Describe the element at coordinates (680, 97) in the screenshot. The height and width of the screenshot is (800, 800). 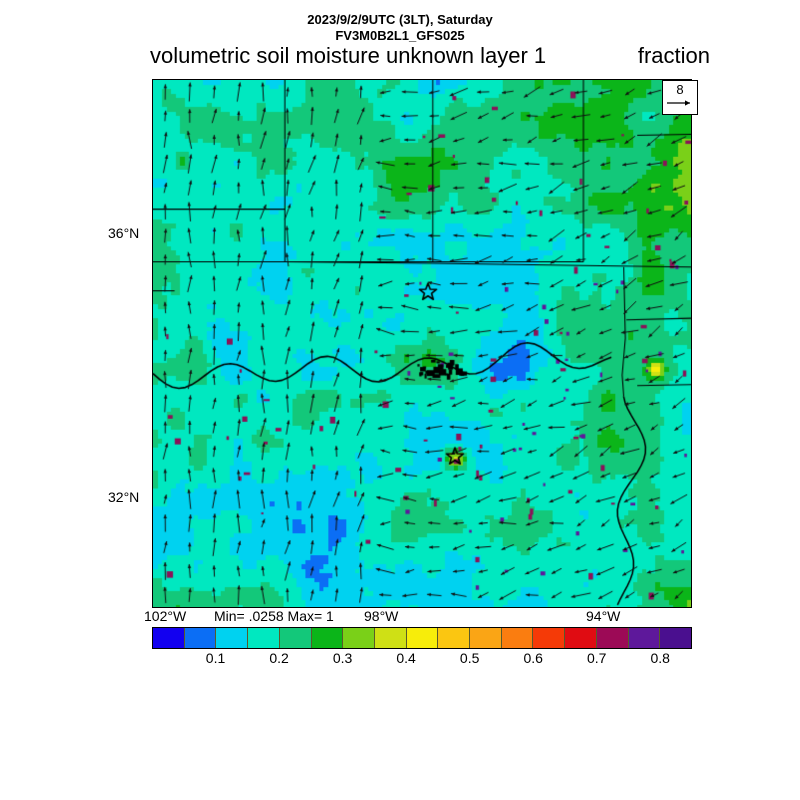
I see `wind-reference-legend: 8` at that location.